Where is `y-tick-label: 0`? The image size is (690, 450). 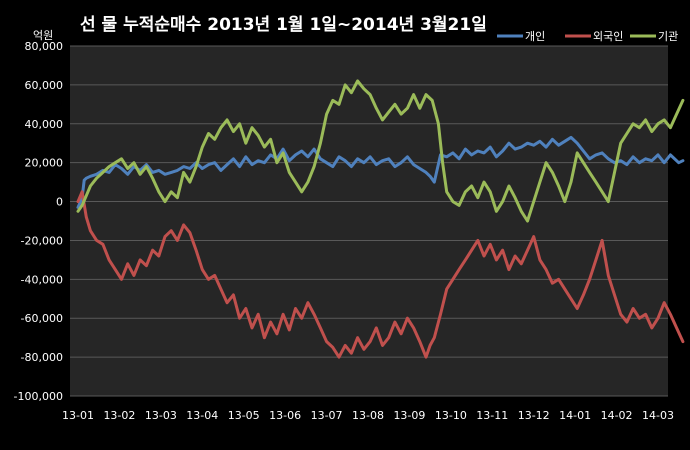 y-tick-label: 0 is located at coordinates (59, 202).